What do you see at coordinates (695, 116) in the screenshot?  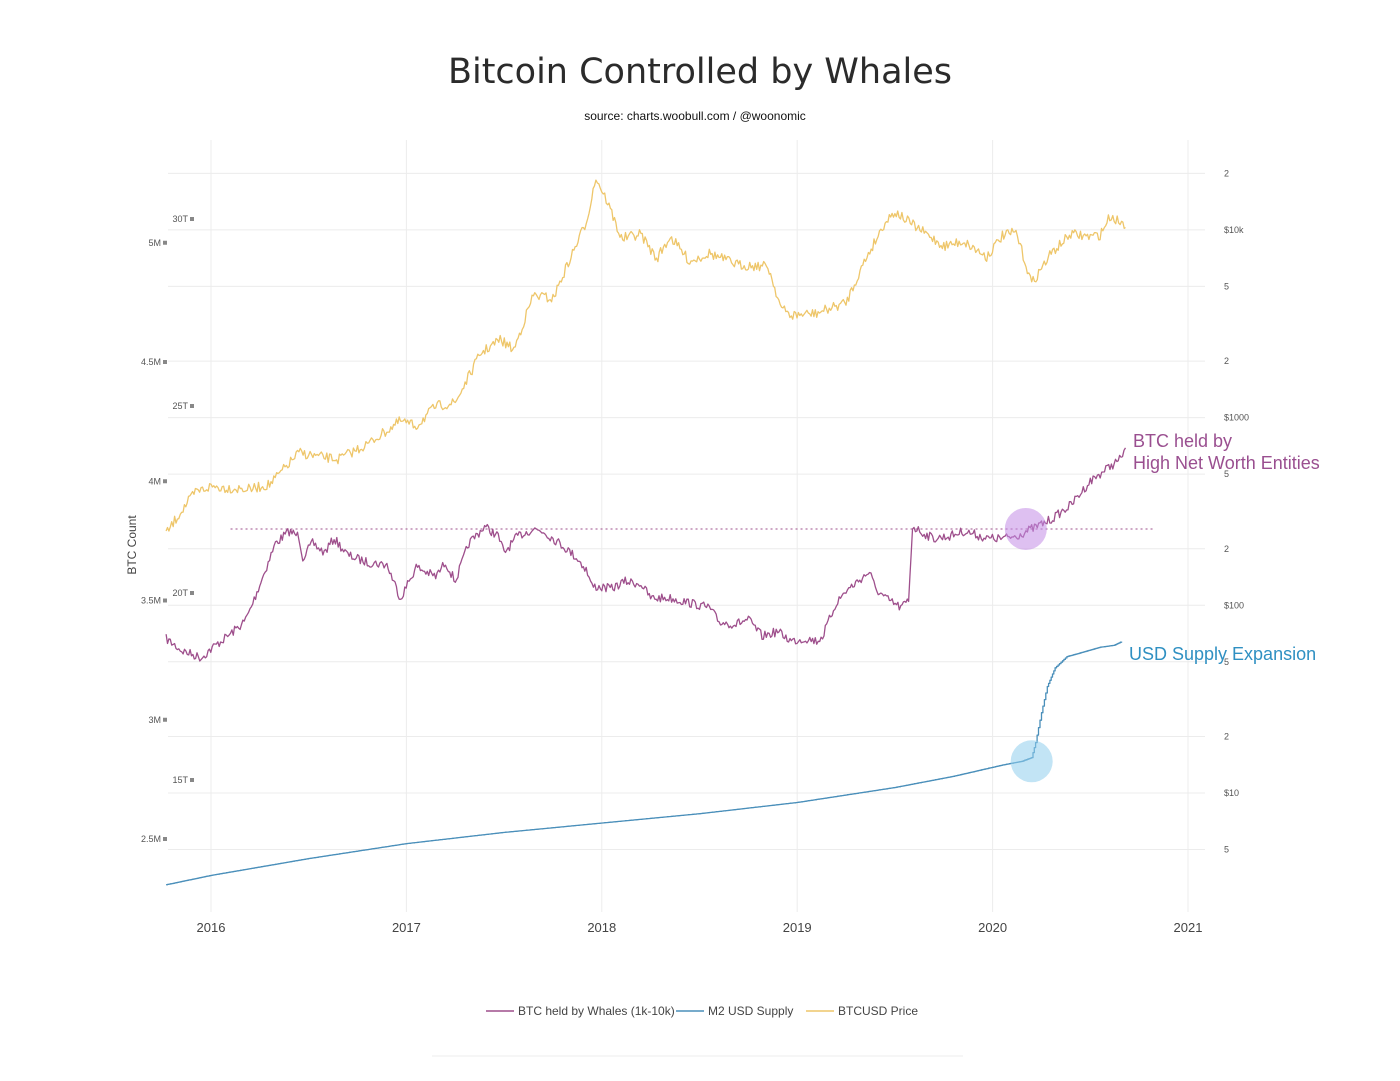 I see `chart-subtitle: source: charts.woobull.com / @woonomic` at bounding box center [695, 116].